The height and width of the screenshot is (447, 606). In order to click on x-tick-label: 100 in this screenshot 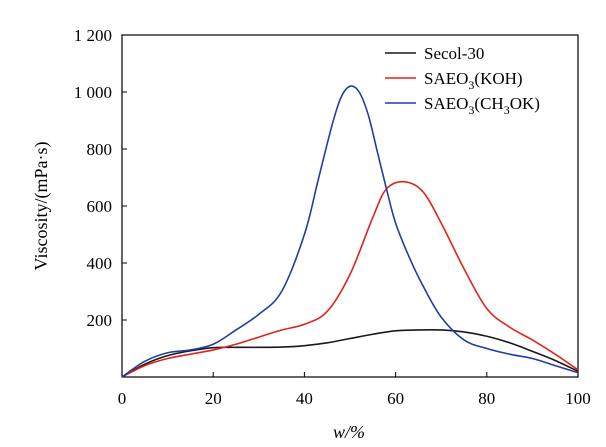, I will do `click(578, 398)`.